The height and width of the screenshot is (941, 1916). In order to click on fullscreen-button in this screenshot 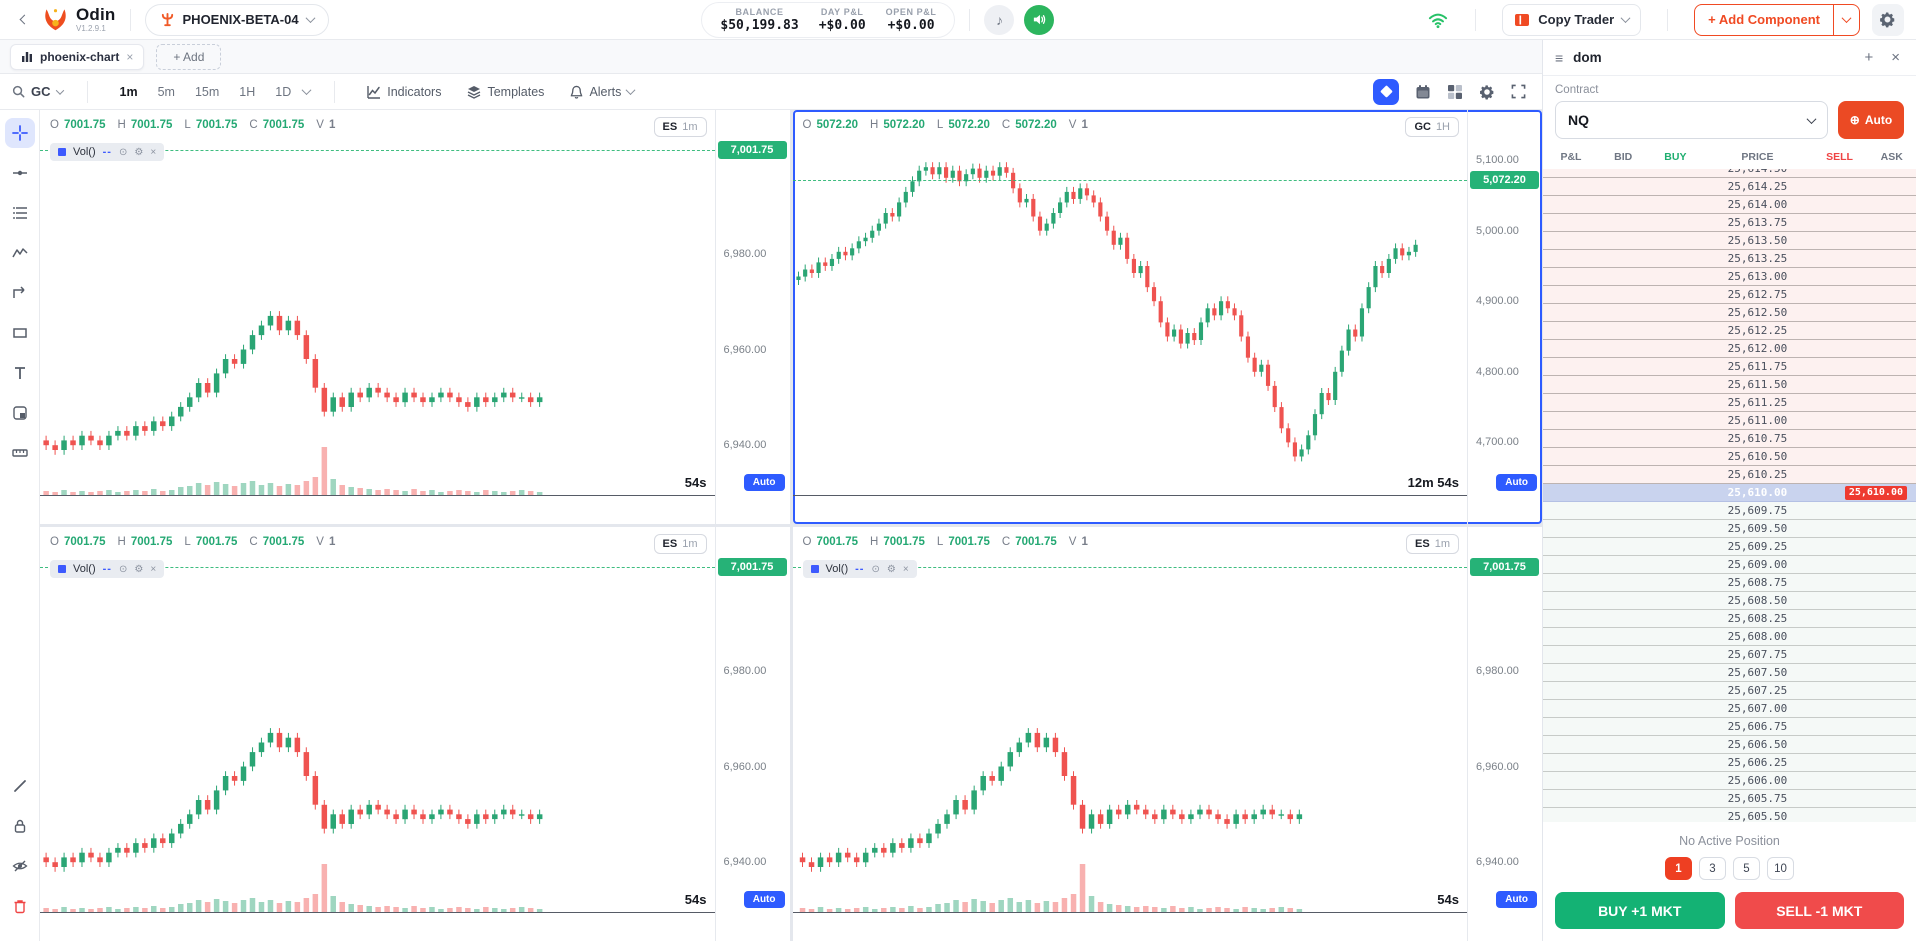, I will do `click(1518, 91)`.